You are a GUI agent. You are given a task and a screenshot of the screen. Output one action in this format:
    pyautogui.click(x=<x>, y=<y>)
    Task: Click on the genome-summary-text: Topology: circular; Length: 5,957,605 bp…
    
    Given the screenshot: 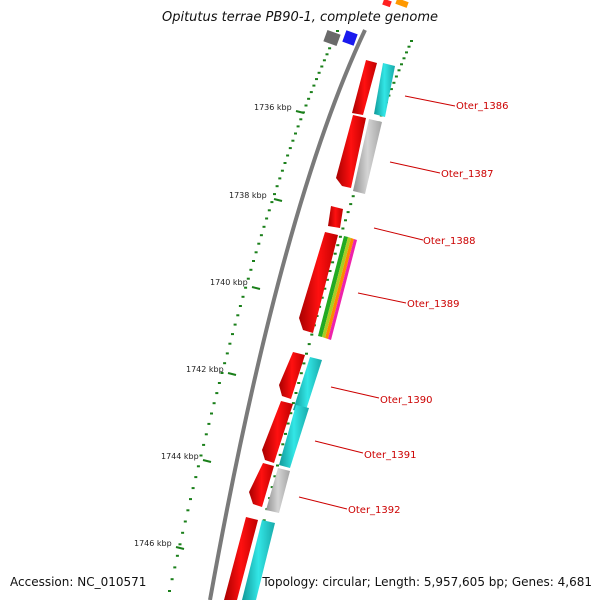 What is the action you would take?
    pyautogui.click(x=427, y=582)
    